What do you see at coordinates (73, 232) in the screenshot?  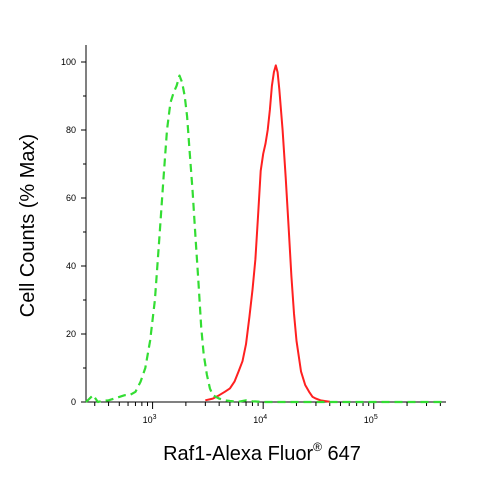 I see `y-axis: 0 20 40 60 80 100` at bounding box center [73, 232].